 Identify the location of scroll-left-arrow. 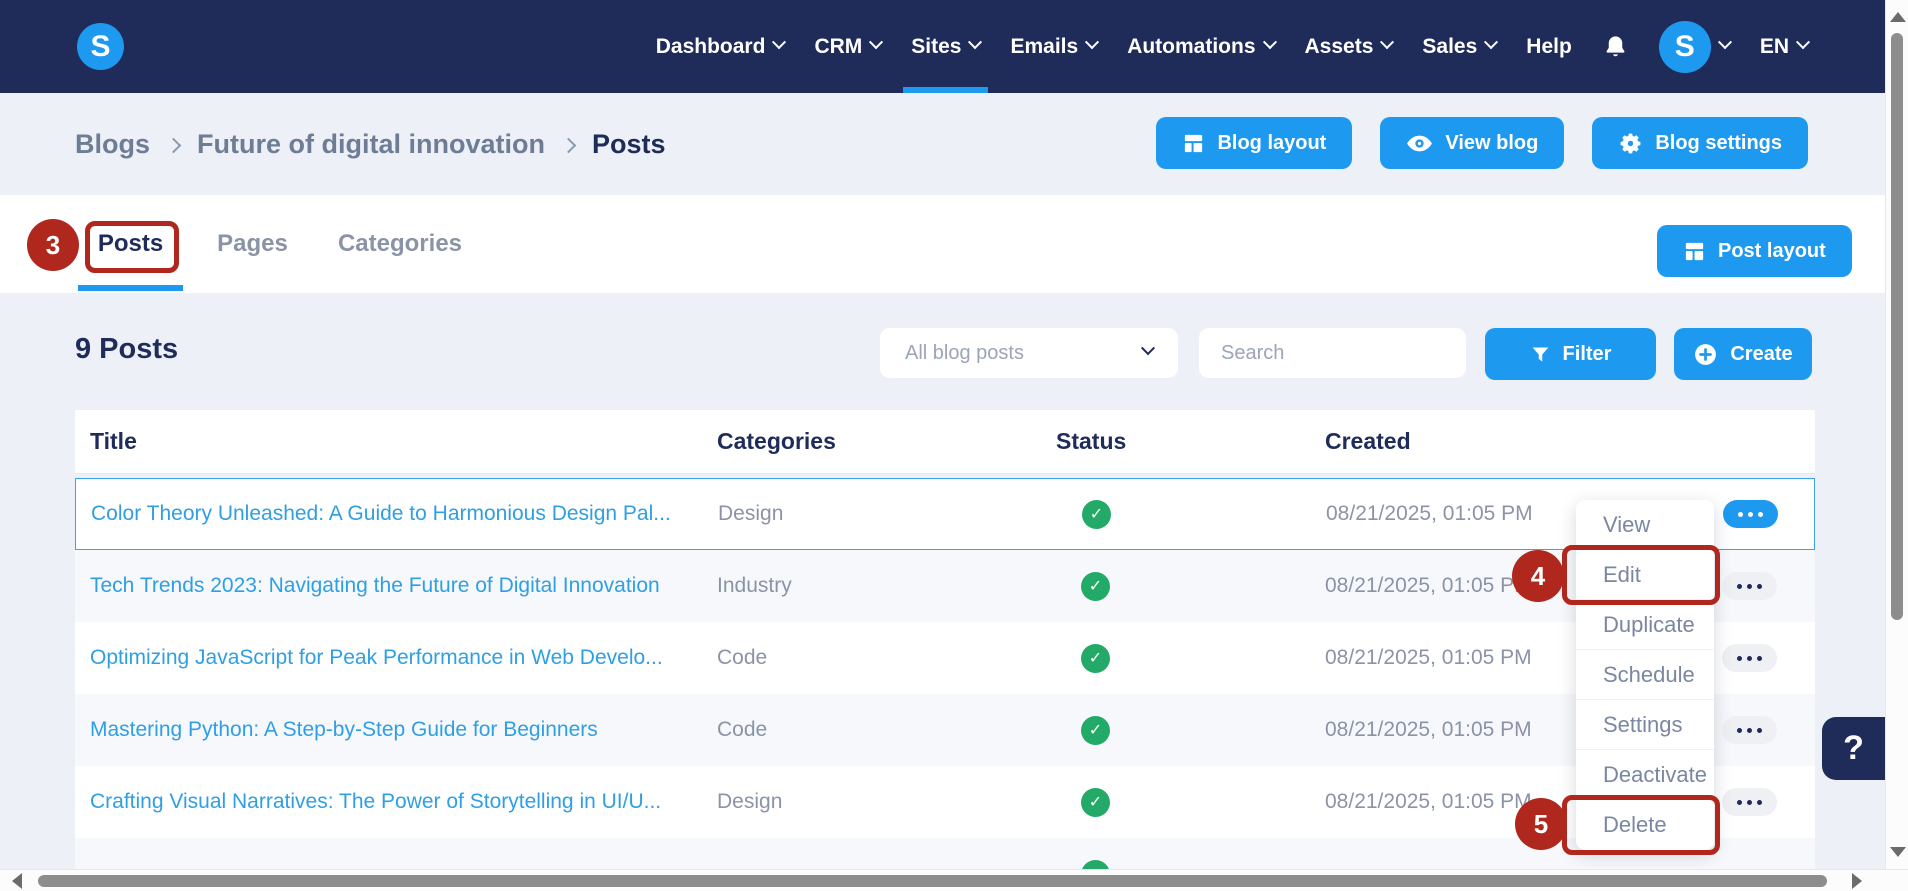
(17, 881).